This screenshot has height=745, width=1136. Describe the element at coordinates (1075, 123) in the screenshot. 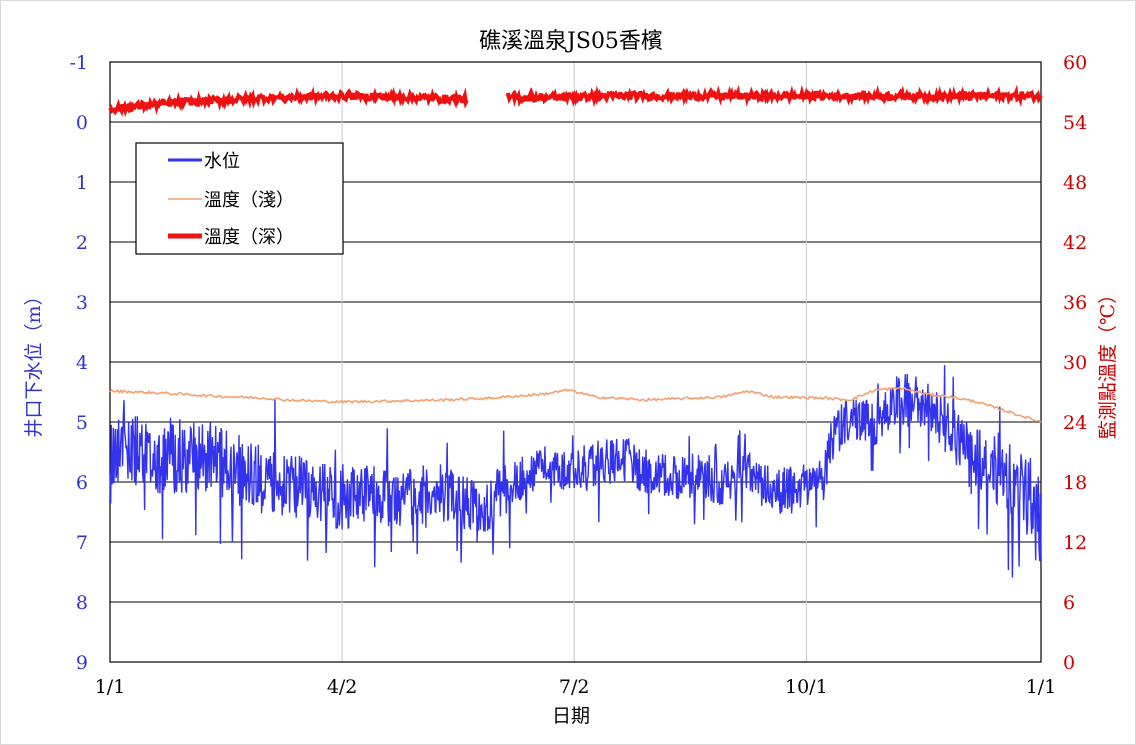

I see `right-tick-label: 54` at that location.